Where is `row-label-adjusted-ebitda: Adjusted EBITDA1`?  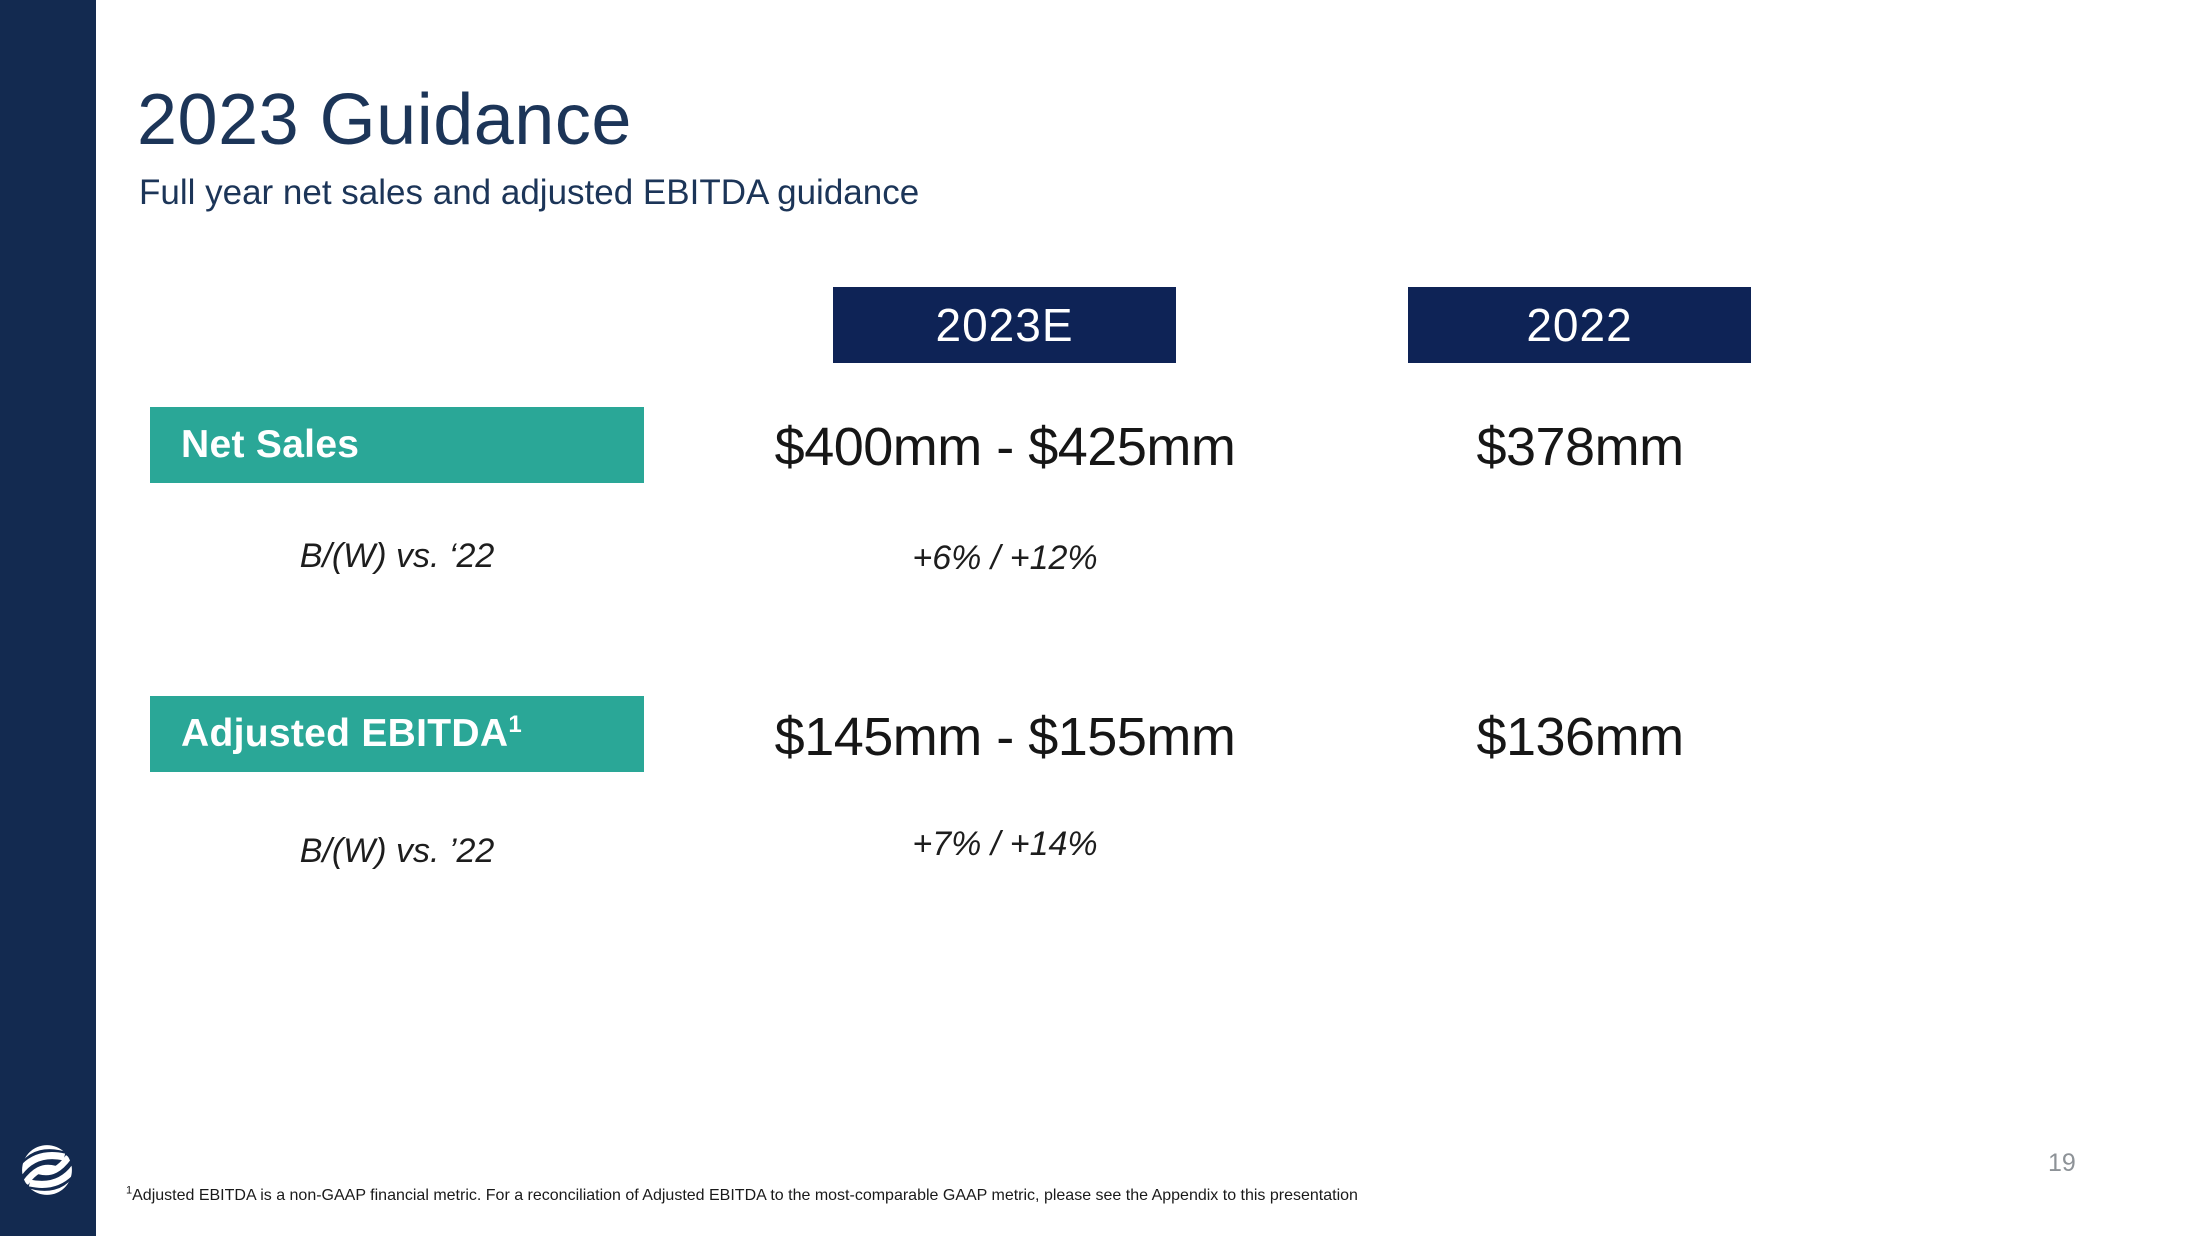 row-label-adjusted-ebitda: Adjusted EBITDA1 is located at coordinates (397, 734).